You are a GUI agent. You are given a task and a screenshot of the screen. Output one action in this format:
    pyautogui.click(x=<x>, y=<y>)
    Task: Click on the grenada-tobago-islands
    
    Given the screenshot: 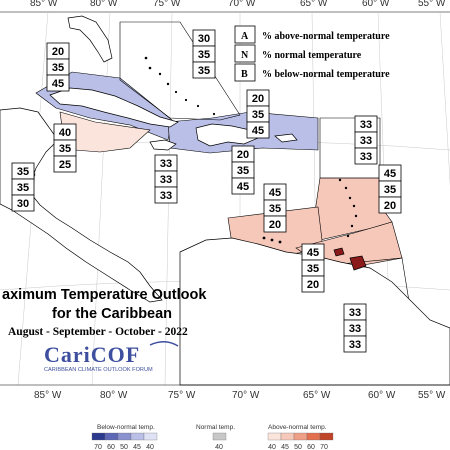 What is the action you would take?
    pyautogui.click(x=339, y=252)
    